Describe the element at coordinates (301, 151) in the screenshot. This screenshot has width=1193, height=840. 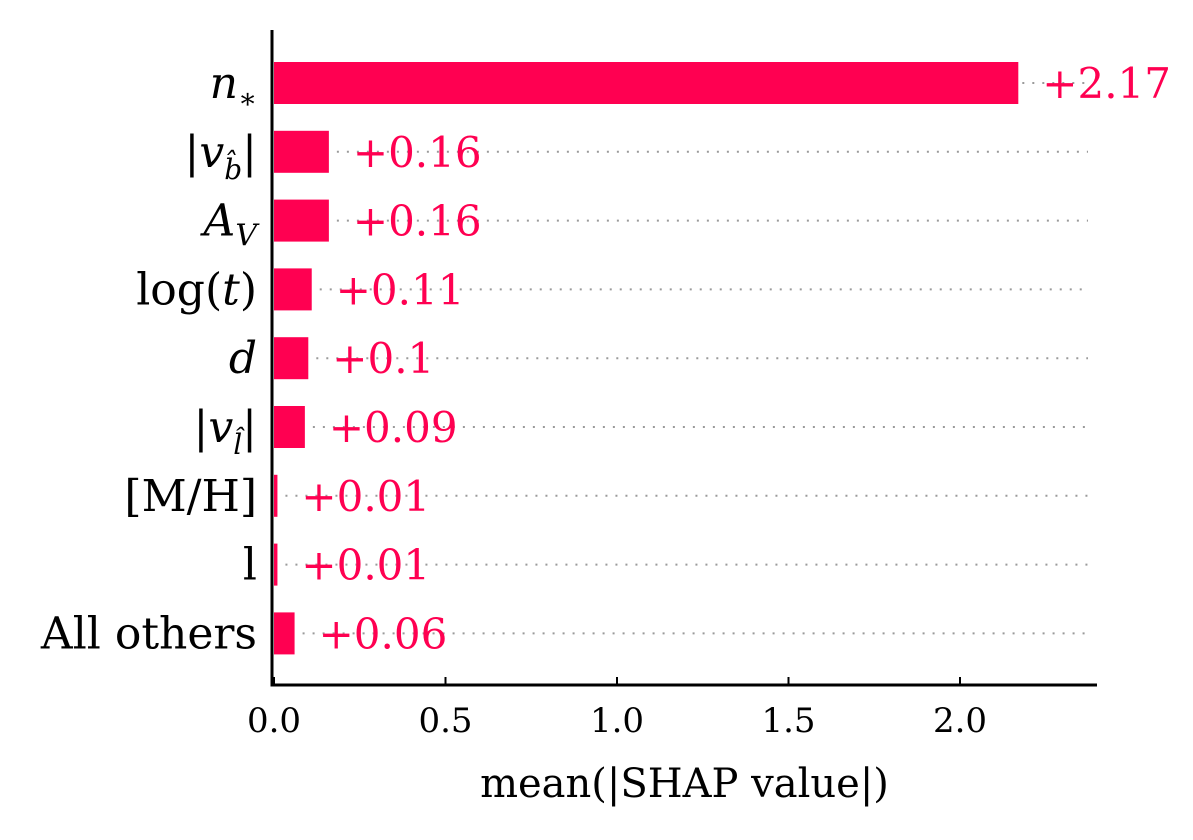
I see `bar-v-b` at that location.